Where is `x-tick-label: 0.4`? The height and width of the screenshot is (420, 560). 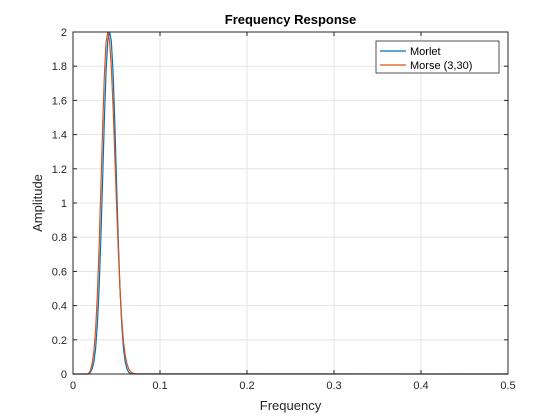
x-tick-label: 0.4 is located at coordinates (420, 386).